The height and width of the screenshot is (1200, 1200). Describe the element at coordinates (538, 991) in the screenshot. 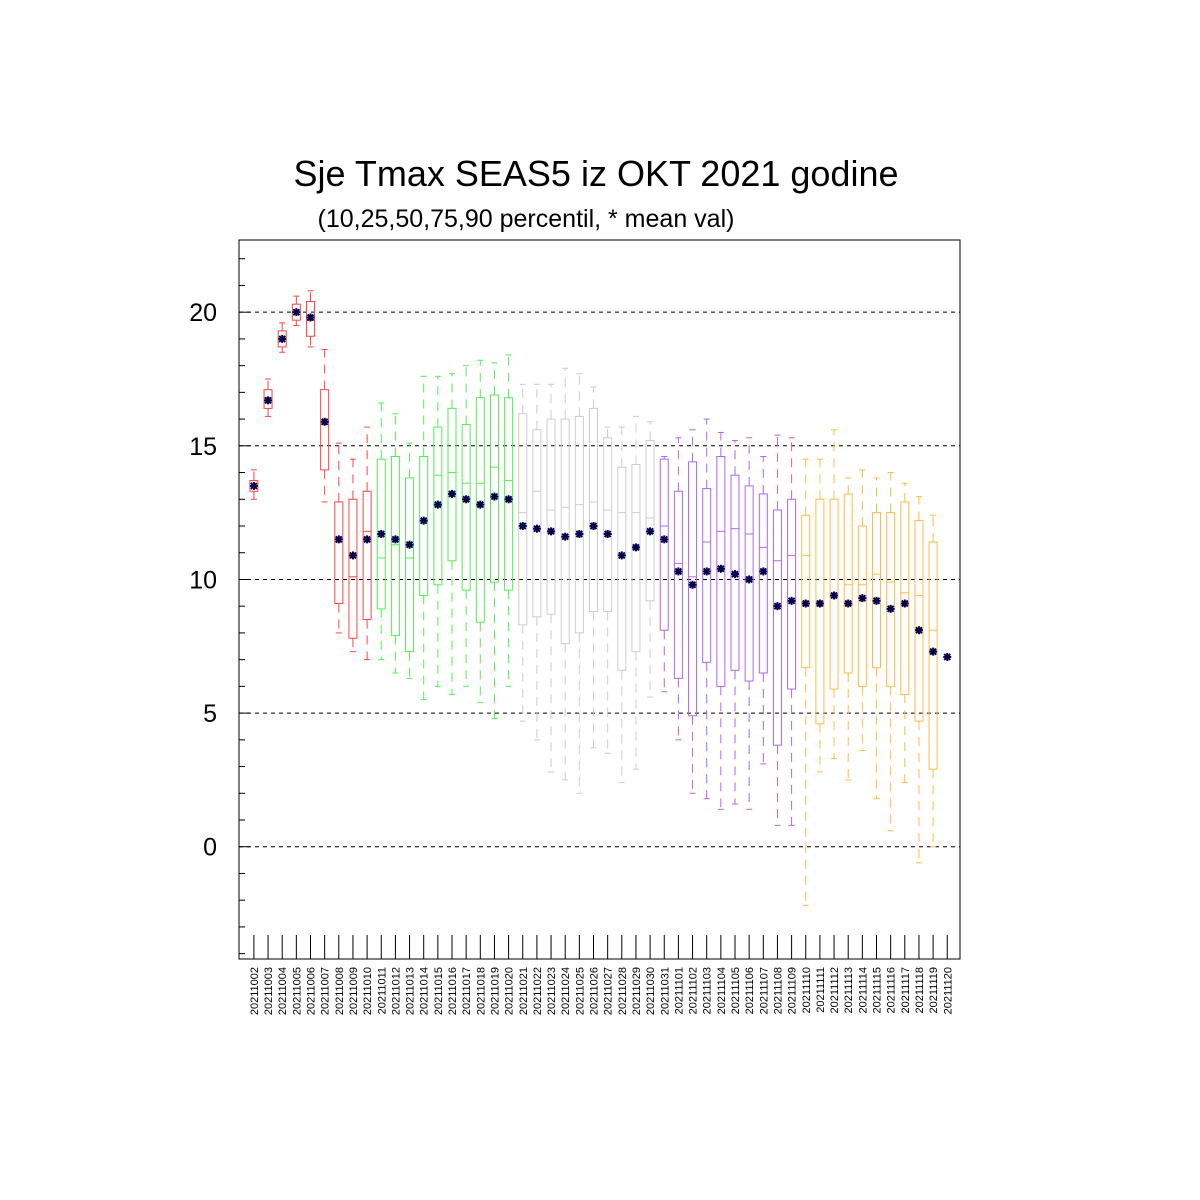

I see `x-tick-label: 20211022` at that location.